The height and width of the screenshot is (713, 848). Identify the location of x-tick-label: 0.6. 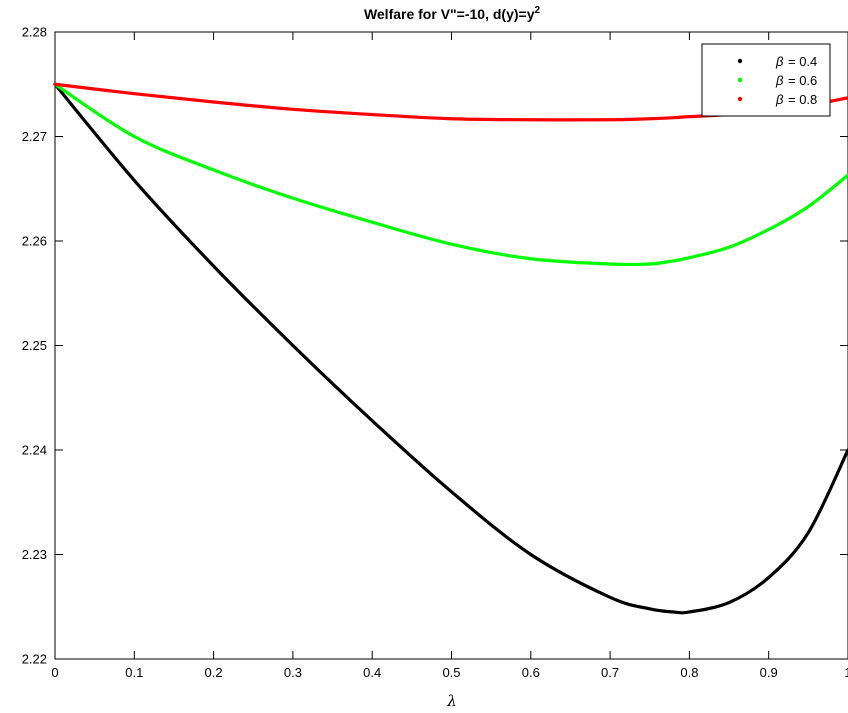
(531, 672).